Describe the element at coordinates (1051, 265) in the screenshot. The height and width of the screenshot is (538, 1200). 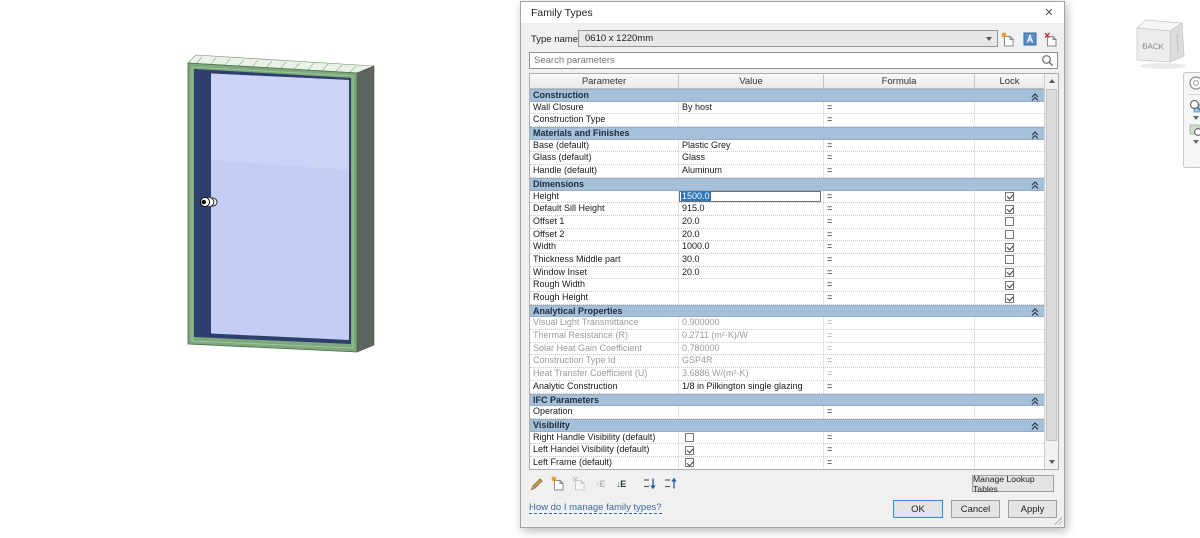
I see `scrollbar-thumb` at that location.